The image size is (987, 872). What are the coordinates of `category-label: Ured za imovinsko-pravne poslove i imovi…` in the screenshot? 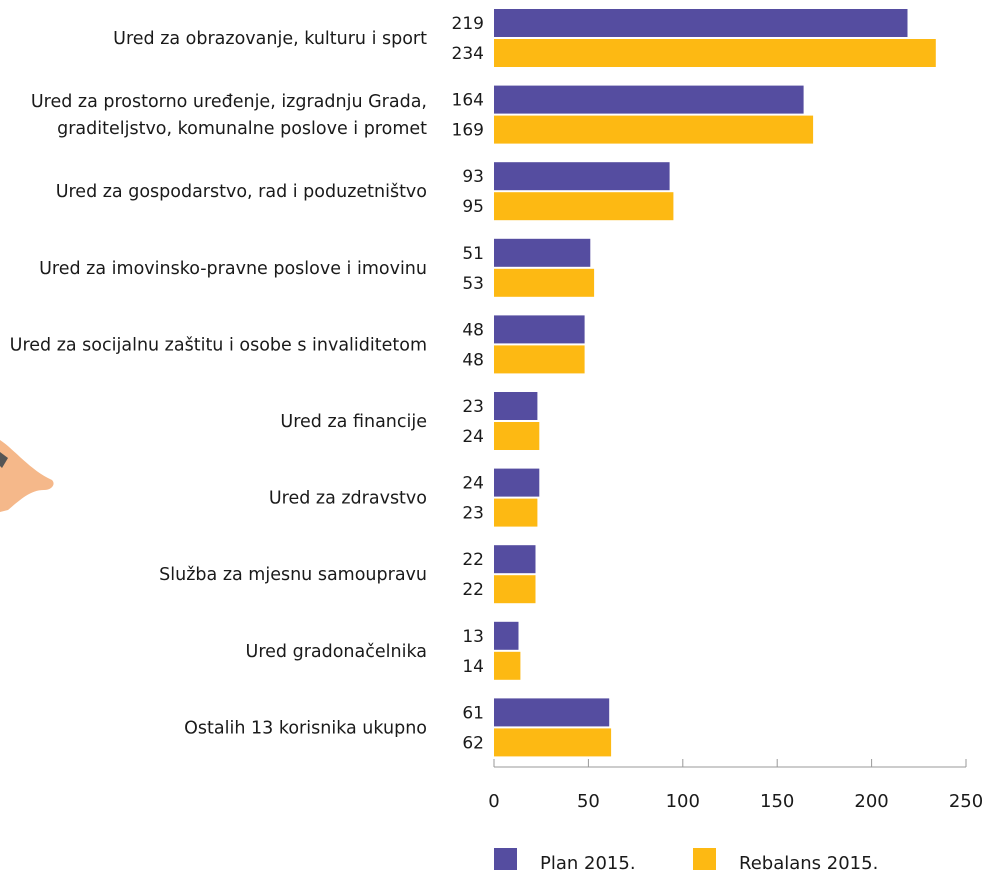 It's located at (233, 269).